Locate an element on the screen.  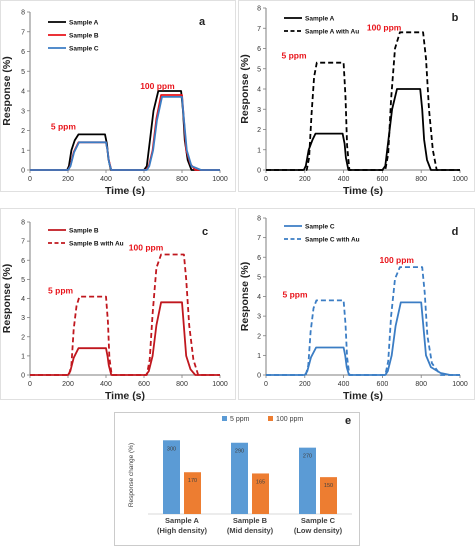
legend-label: Sample C with Au is located at coordinates (332, 240).